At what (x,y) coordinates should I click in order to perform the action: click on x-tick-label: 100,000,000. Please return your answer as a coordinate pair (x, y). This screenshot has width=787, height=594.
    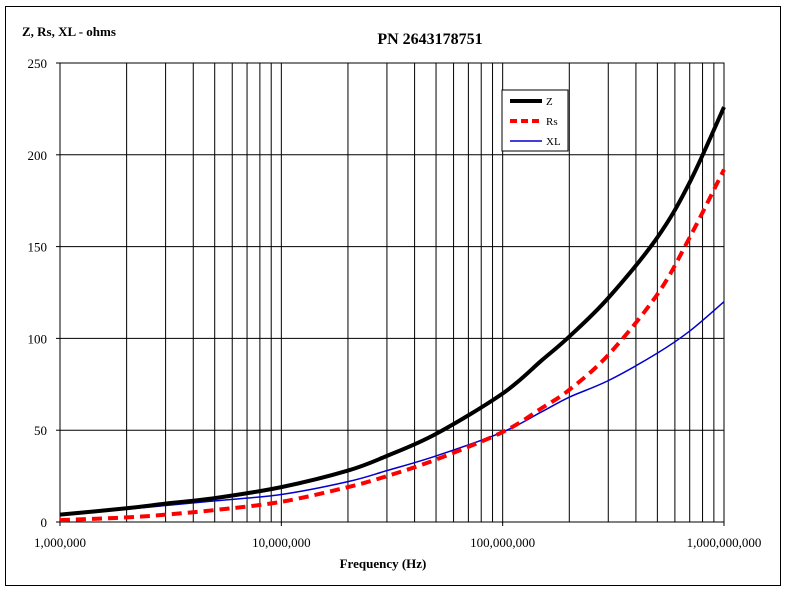
    Looking at the image, I should click on (502, 542).